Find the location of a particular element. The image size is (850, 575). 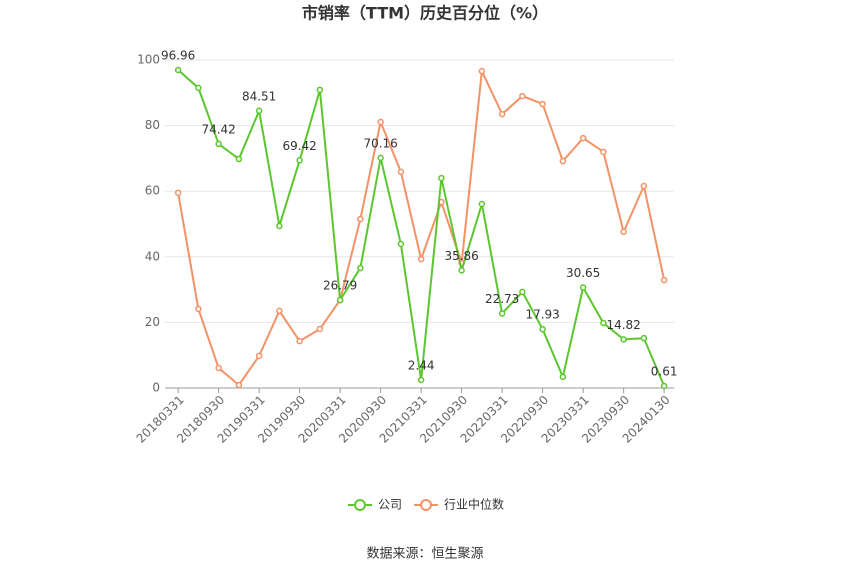

data-label: 69.42 is located at coordinates (299, 146).